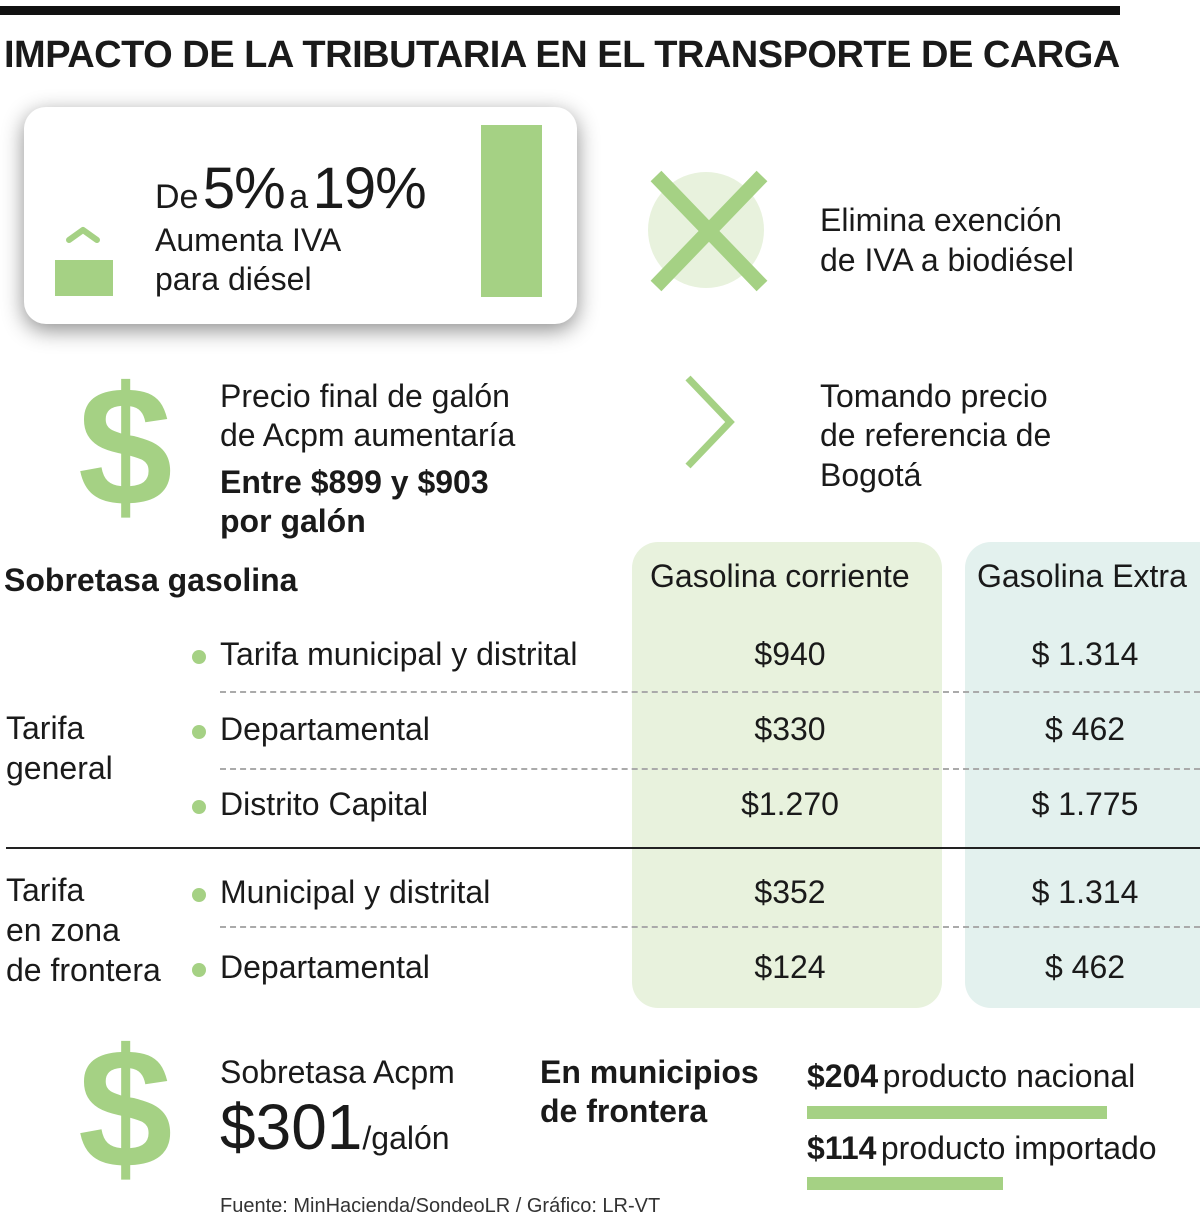 This screenshot has width=1200, height=1218. What do you see at coordinates (59, 768) in the screenshot?
I see `group-label-general-2: general` at bounding box center [59, 768].